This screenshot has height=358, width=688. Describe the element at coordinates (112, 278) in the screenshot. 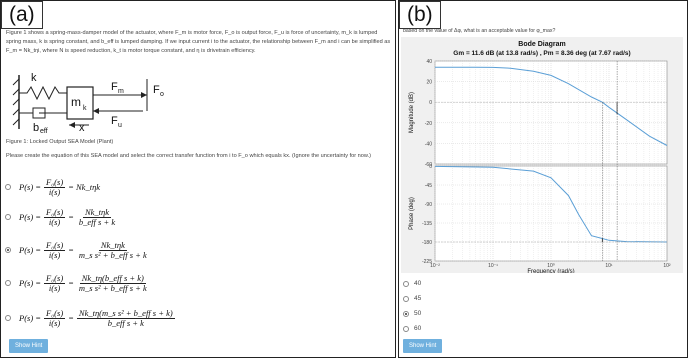

I see `eq-rnum: Nk_tη(b_eff s + k)` at that location.